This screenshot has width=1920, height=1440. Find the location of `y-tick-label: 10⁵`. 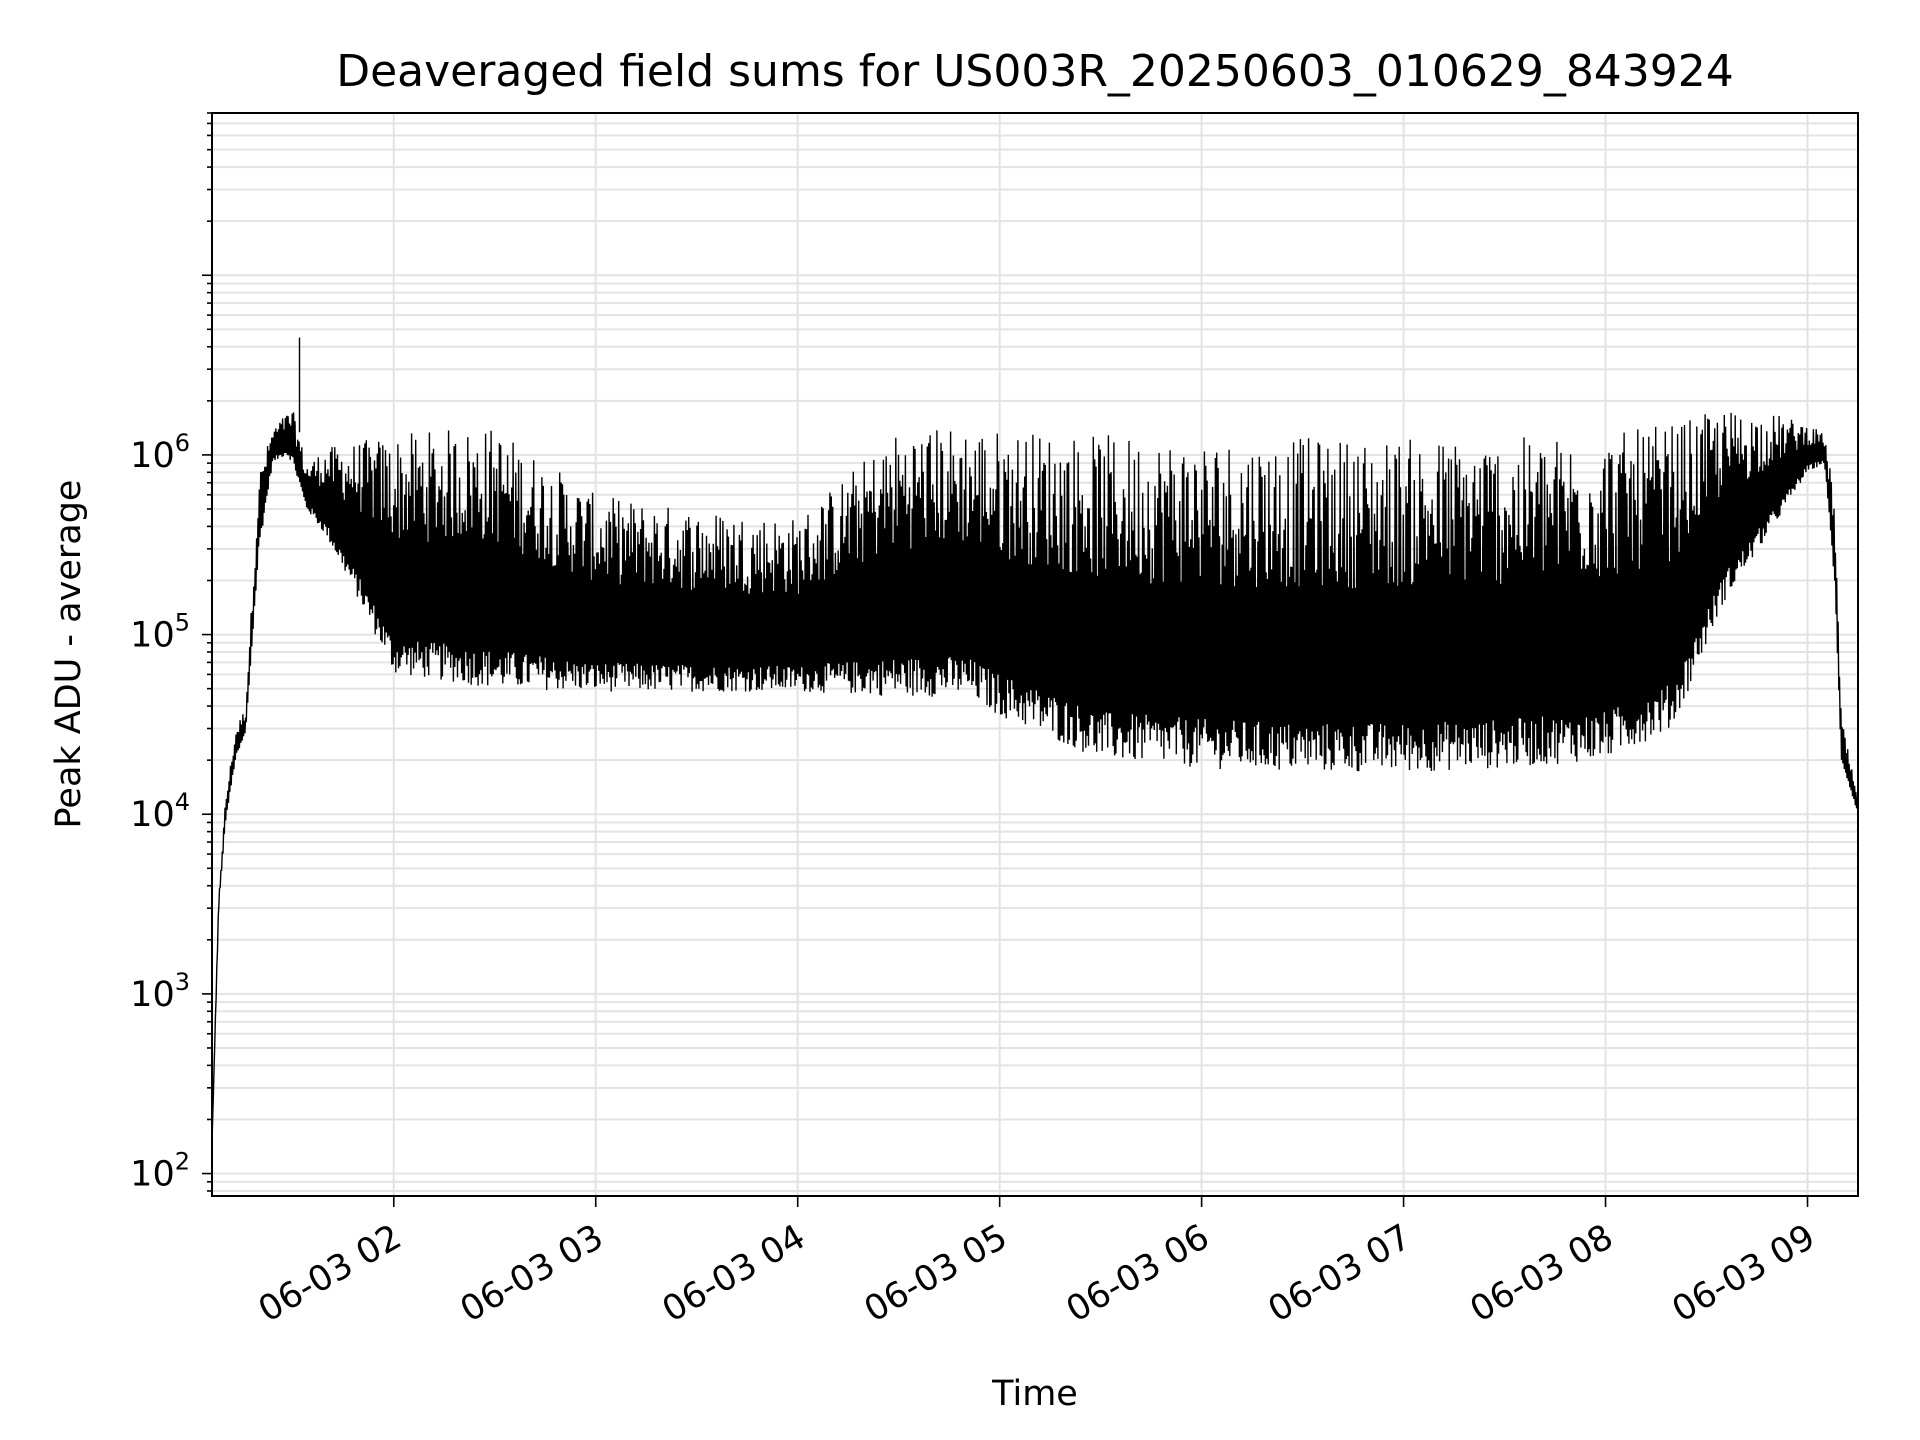

y-tick-label: 10⁵ is located at coordinates (160, 632).